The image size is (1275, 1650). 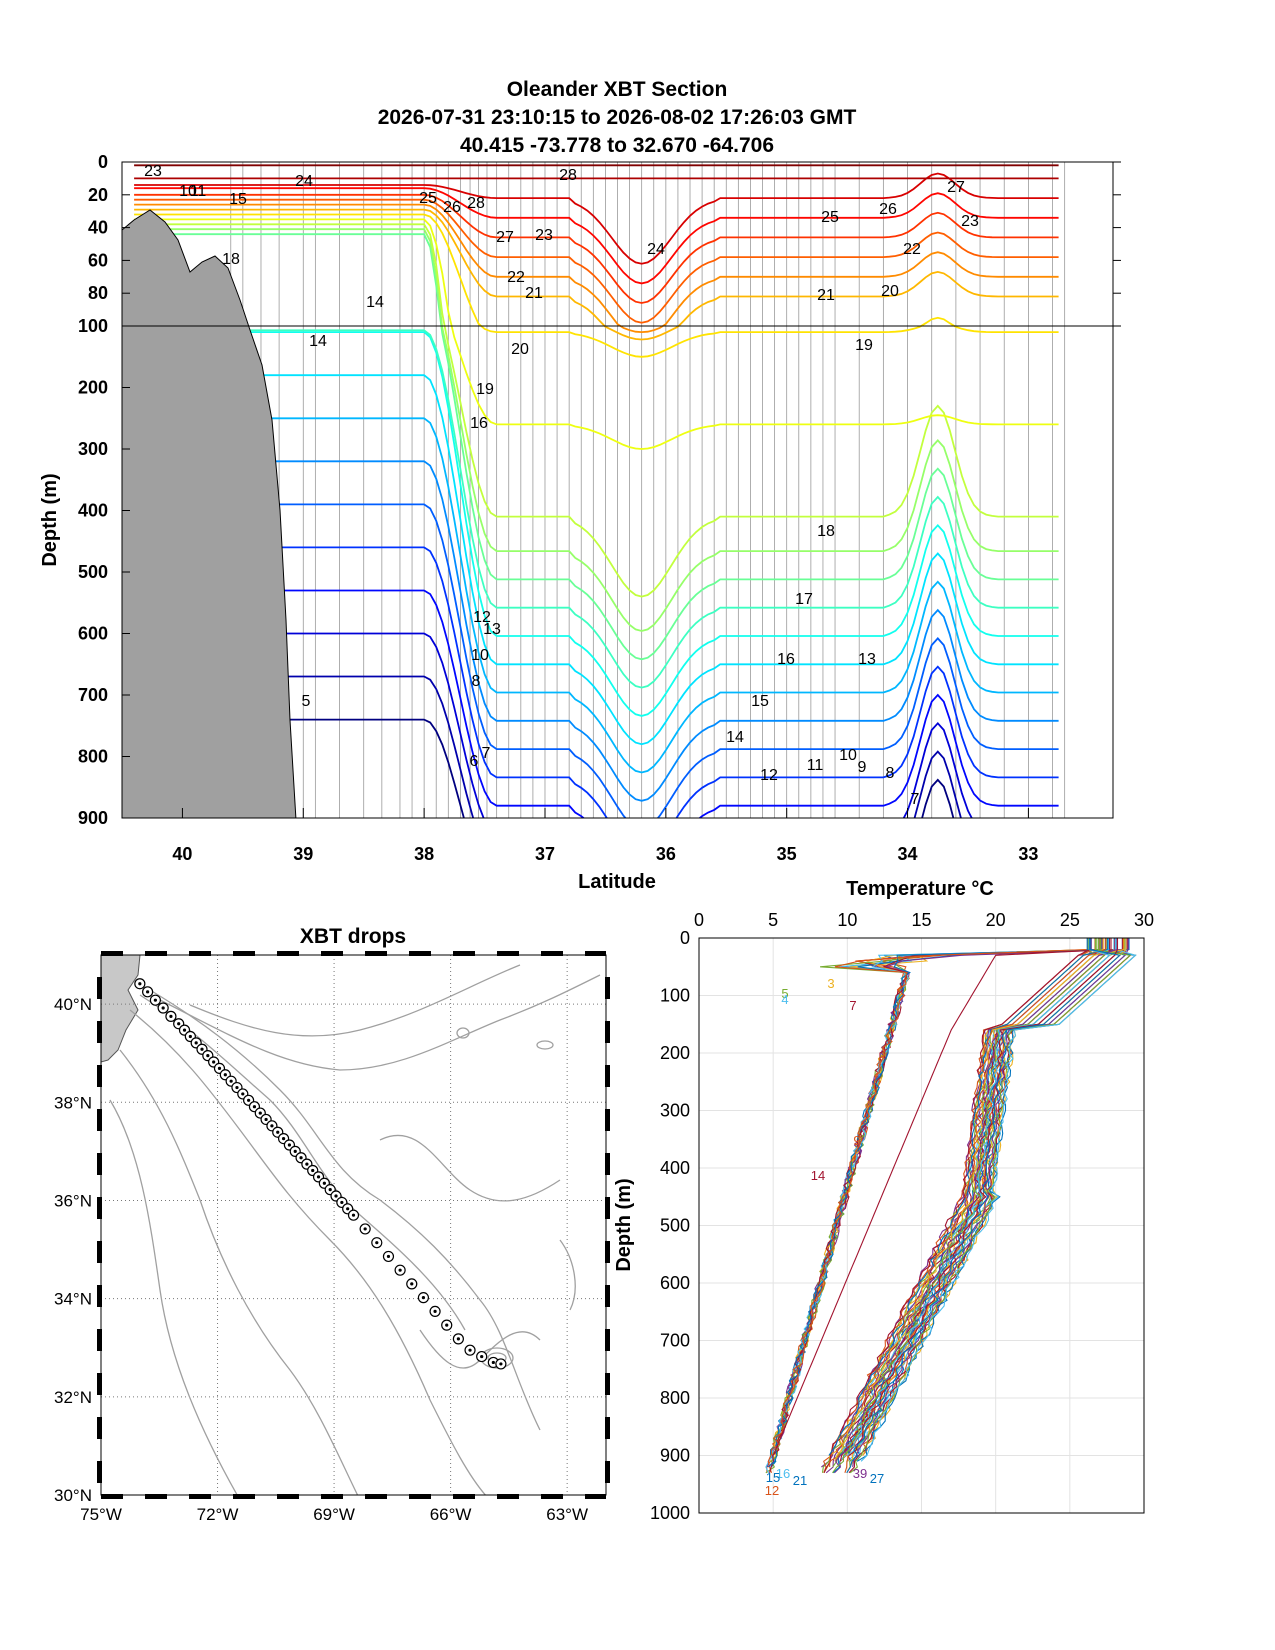 What do you see at coordinates (670, 1513) in the screenshot?
I see `profile-y-tick-label: 1000` at bounding box center [670, 1513].